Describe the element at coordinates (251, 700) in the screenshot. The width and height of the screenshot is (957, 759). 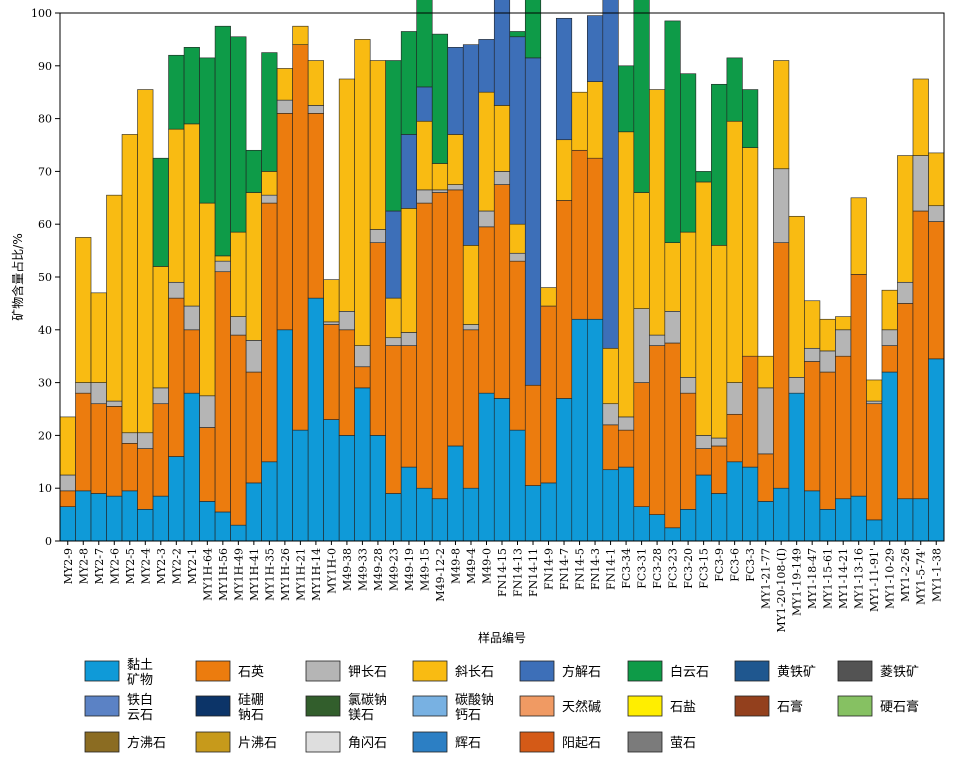
I see `legend-label: 硅硼` at that location.